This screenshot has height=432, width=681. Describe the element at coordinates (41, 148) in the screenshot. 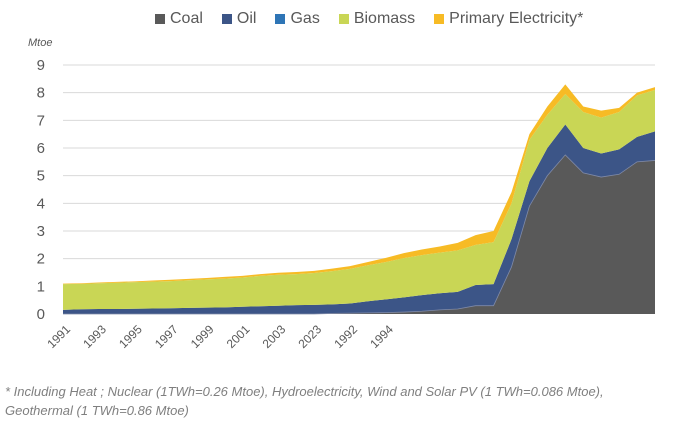

I see `y-tick-label: 6` at that location.